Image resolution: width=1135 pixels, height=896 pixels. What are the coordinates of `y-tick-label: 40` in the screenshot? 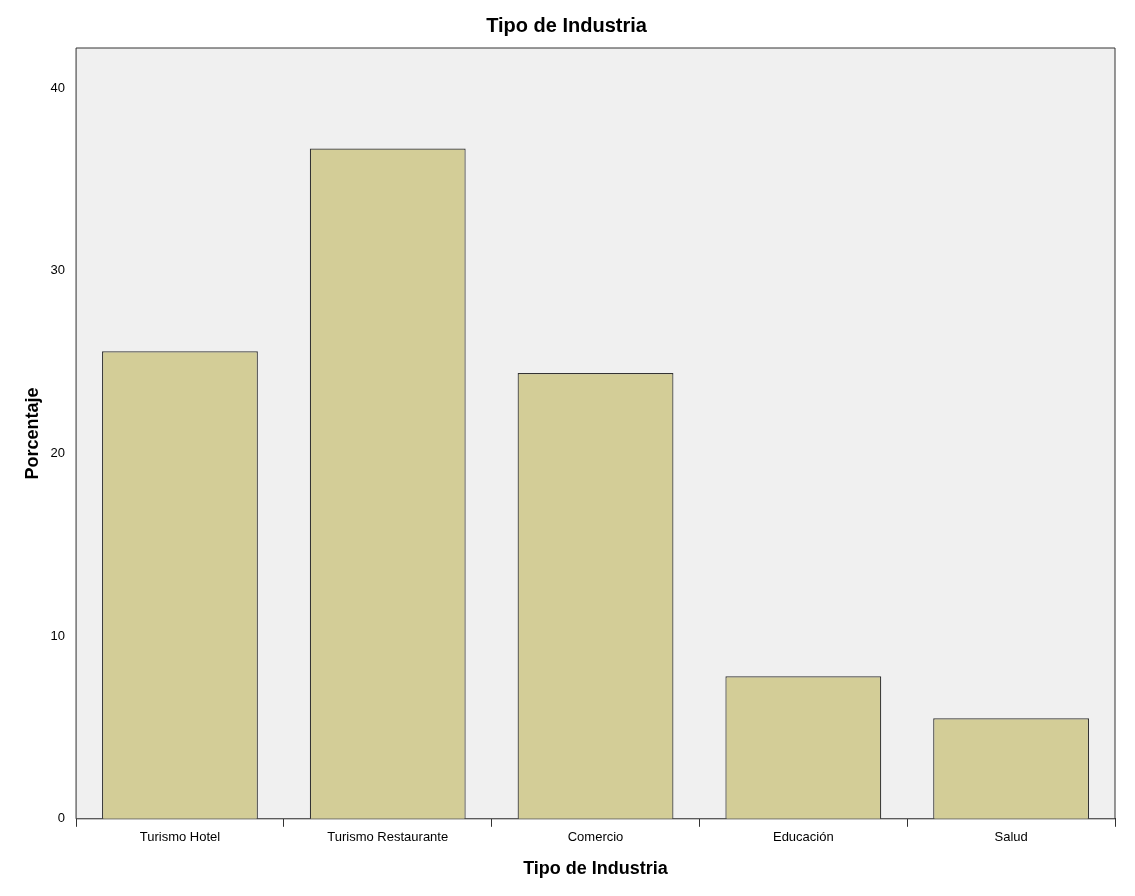 It's located at (58, 87).